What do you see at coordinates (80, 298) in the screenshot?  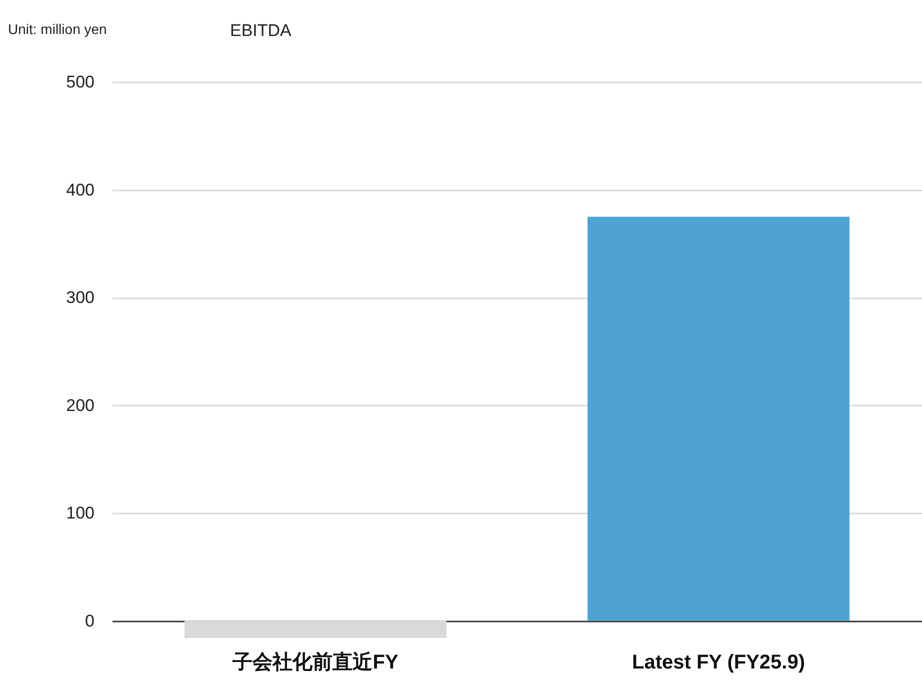 I see `y-tick-label: 300` at bounding box center [80, 298].